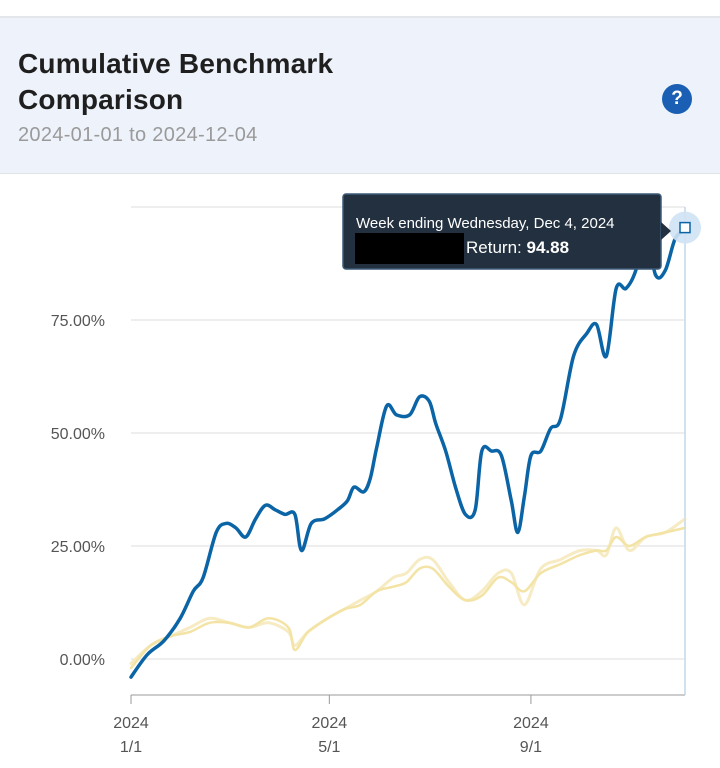 This screenshot has height=768, width=720. What do you see at coordinates (485, 223) in the screenshot?
I see `tooltip-title: Week ending Wednesday, Dec 4, 2024` at bounding box center [485, 223].